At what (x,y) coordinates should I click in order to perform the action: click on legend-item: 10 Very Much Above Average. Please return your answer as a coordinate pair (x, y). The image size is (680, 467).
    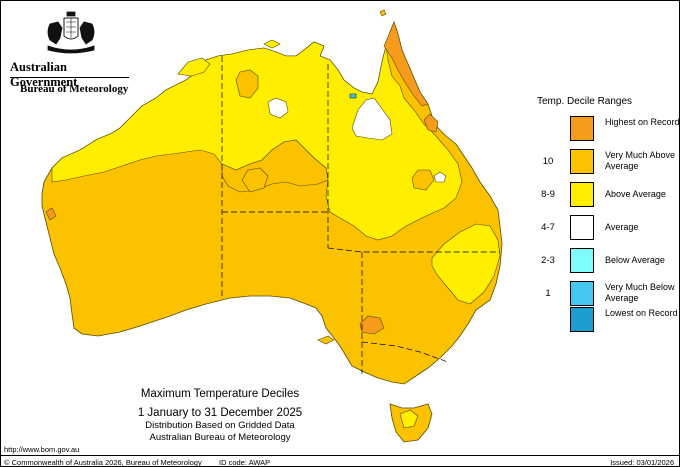
    Looking at the image, I should click on (606, 161).